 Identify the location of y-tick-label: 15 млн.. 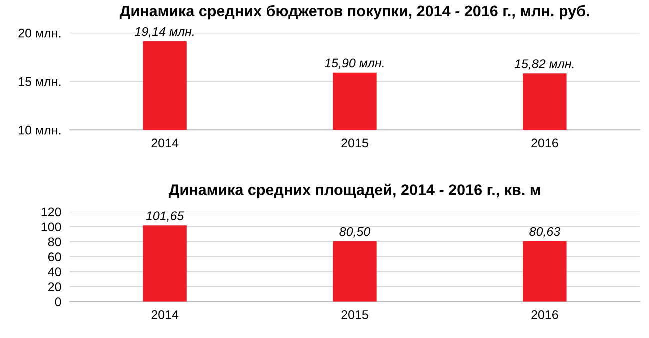
(40, 82).